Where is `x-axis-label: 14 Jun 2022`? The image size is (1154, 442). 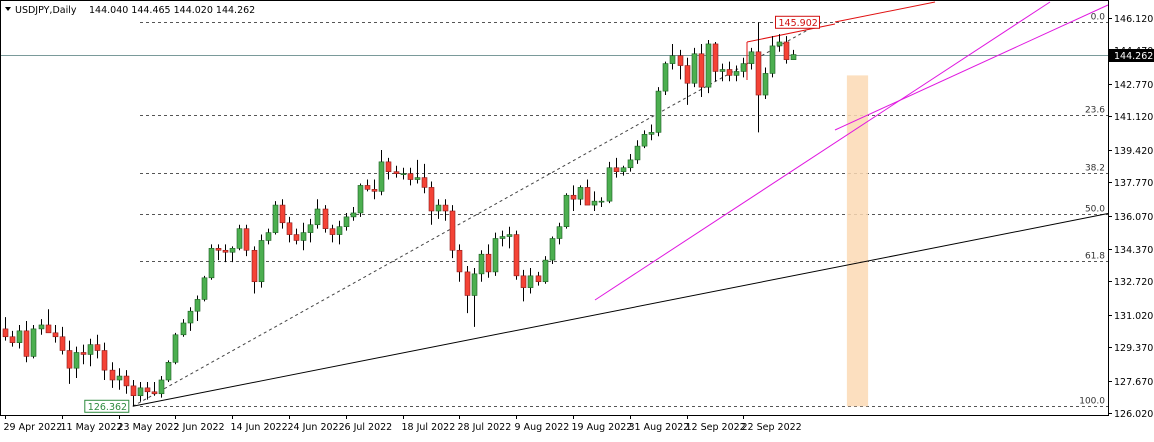 x-axis-label: 14 Jun 2022 is located at coordinates (259, 427).